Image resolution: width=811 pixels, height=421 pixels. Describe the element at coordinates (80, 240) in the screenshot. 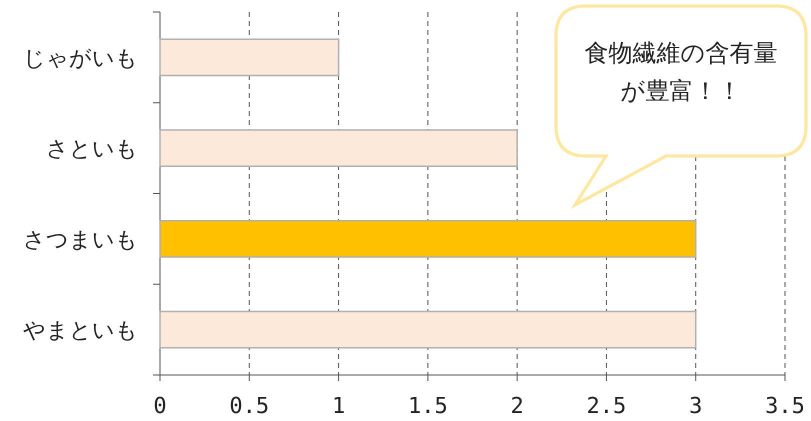

I see `y-tick-label: さつまいも` at that location.